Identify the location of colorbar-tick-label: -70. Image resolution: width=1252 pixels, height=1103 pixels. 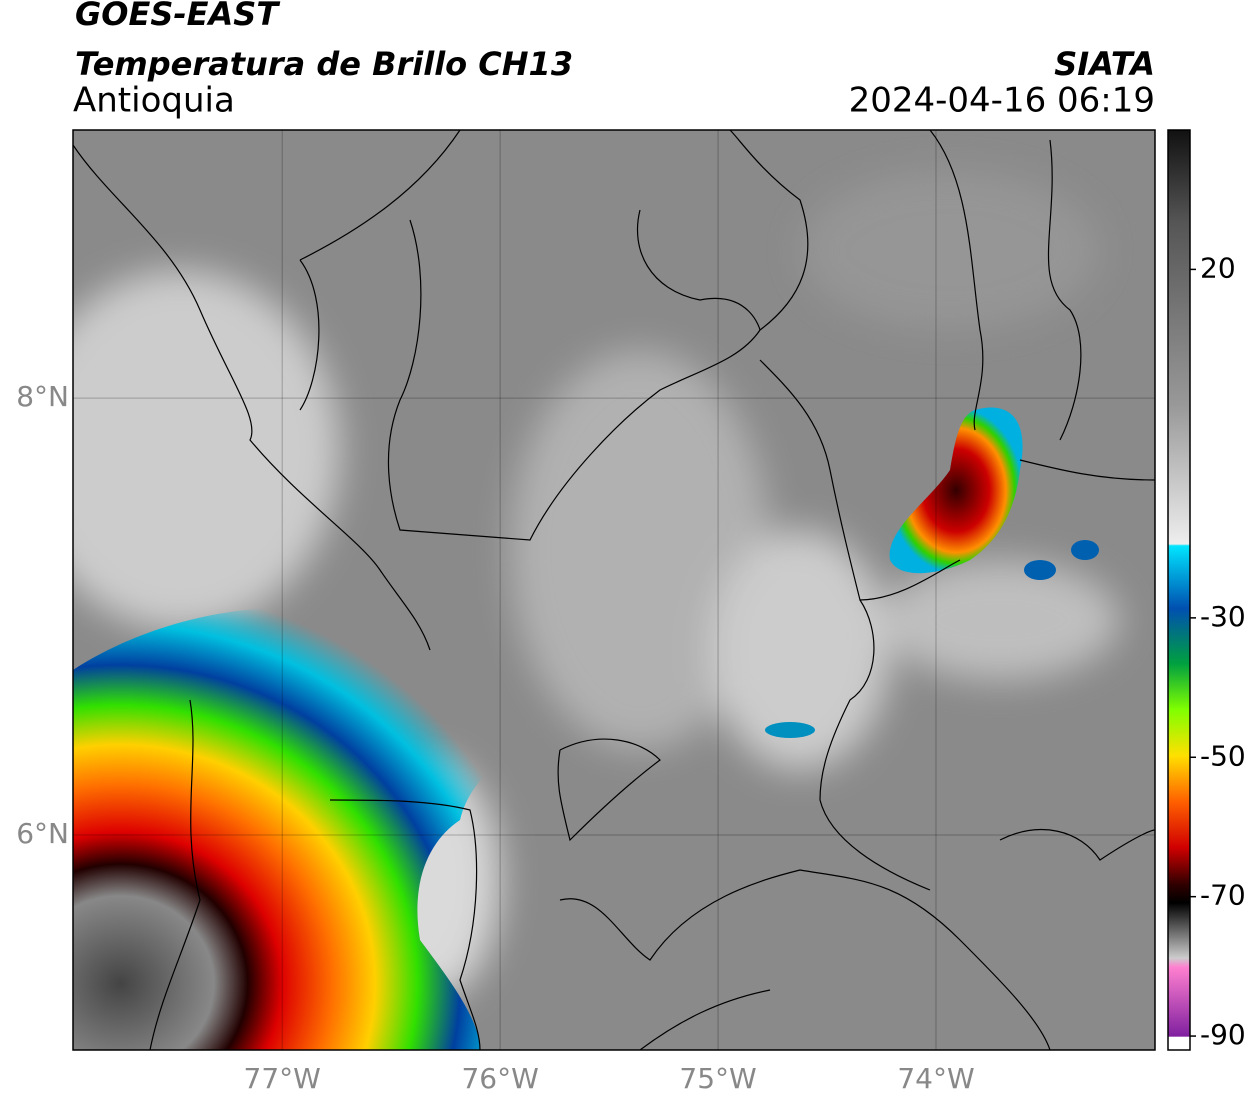
(1223, 895).